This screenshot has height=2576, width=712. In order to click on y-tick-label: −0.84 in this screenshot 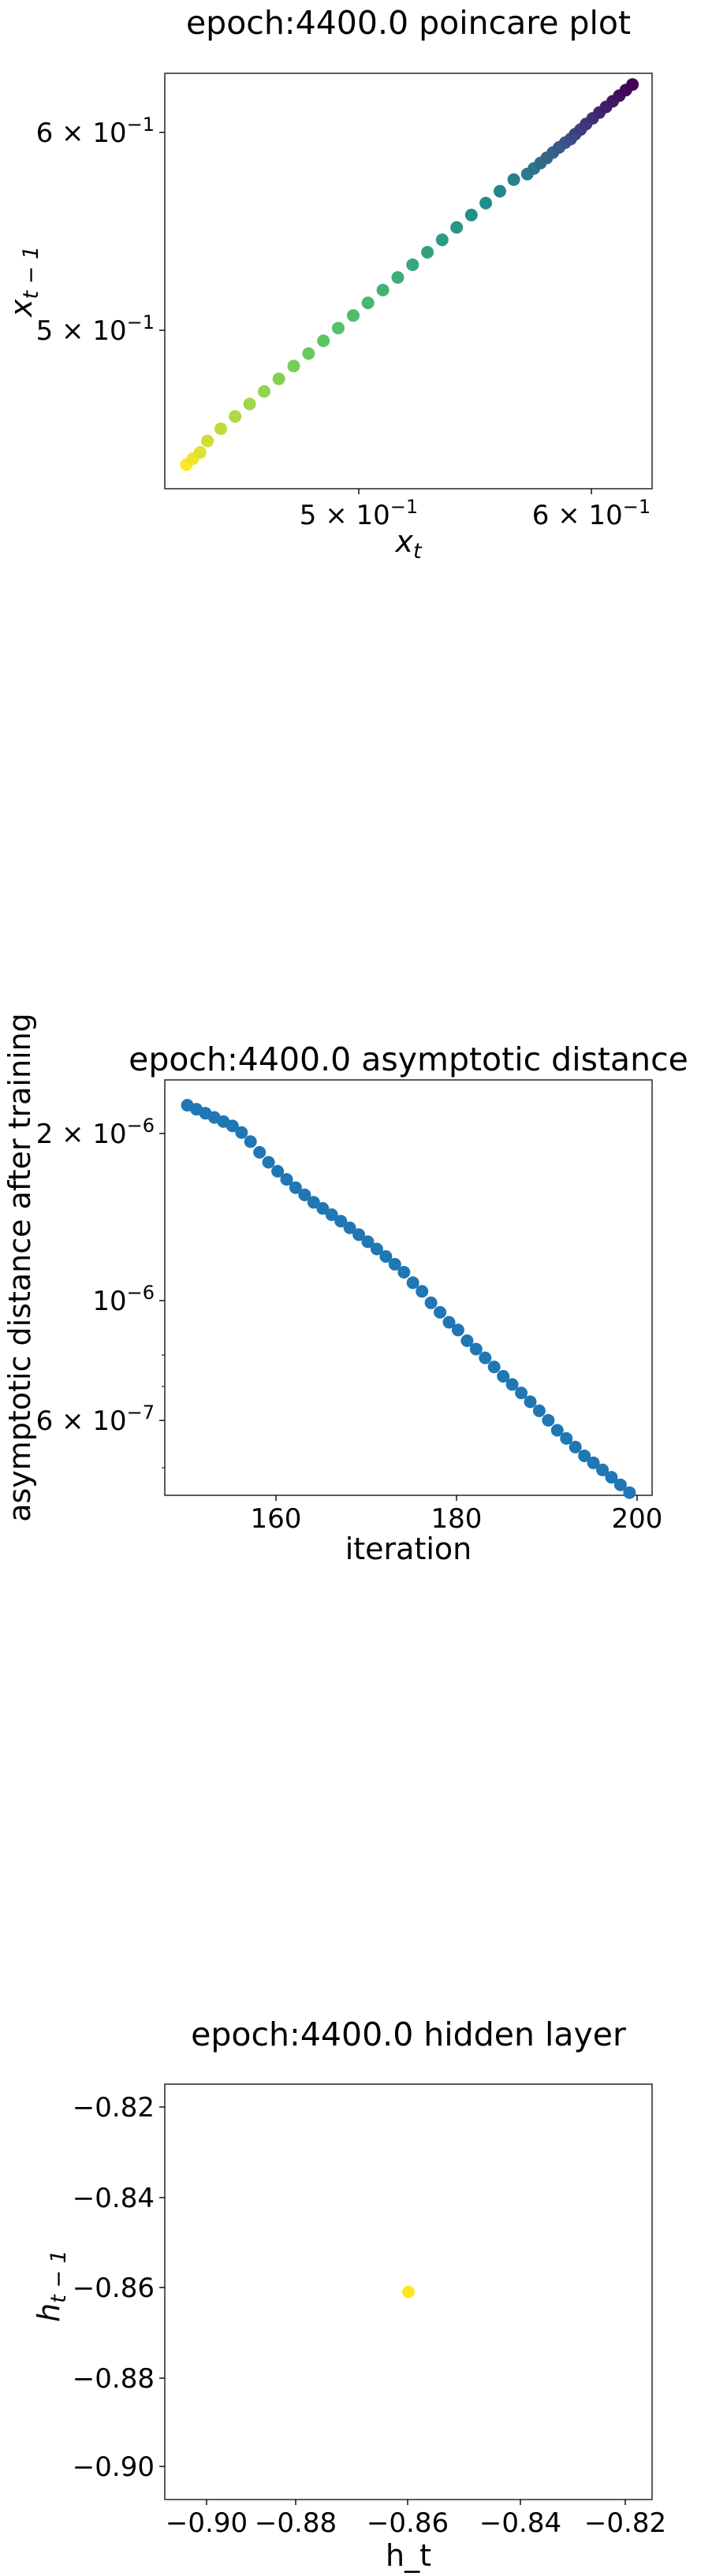, I will do `click(114, 2198)`.